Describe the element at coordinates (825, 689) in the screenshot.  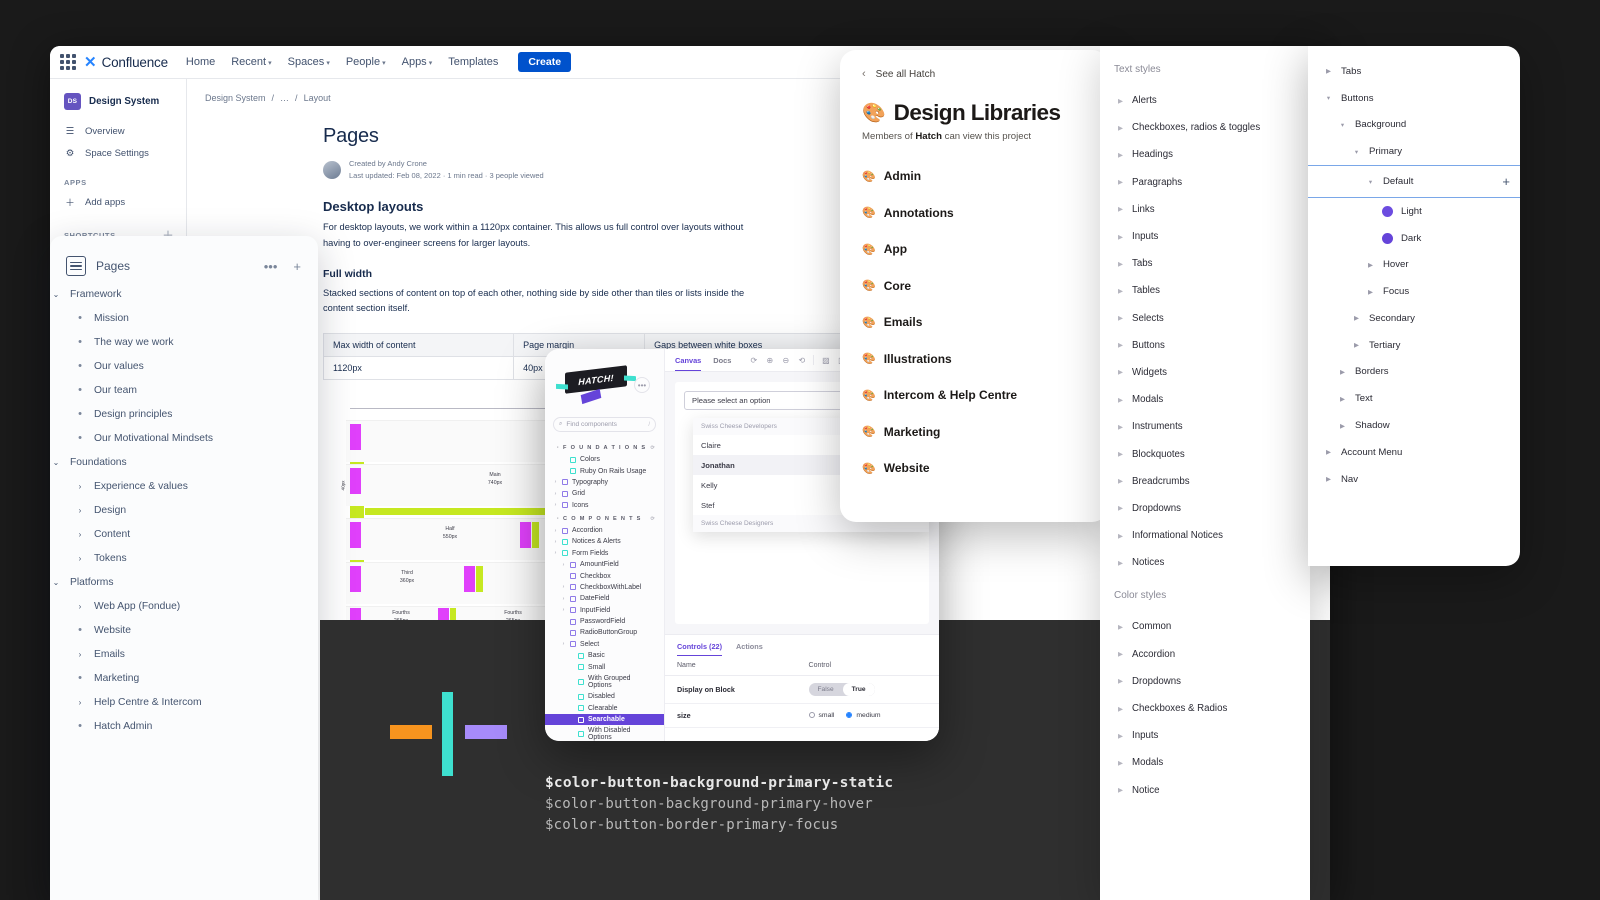
I see `toggle-false: False` at that location.